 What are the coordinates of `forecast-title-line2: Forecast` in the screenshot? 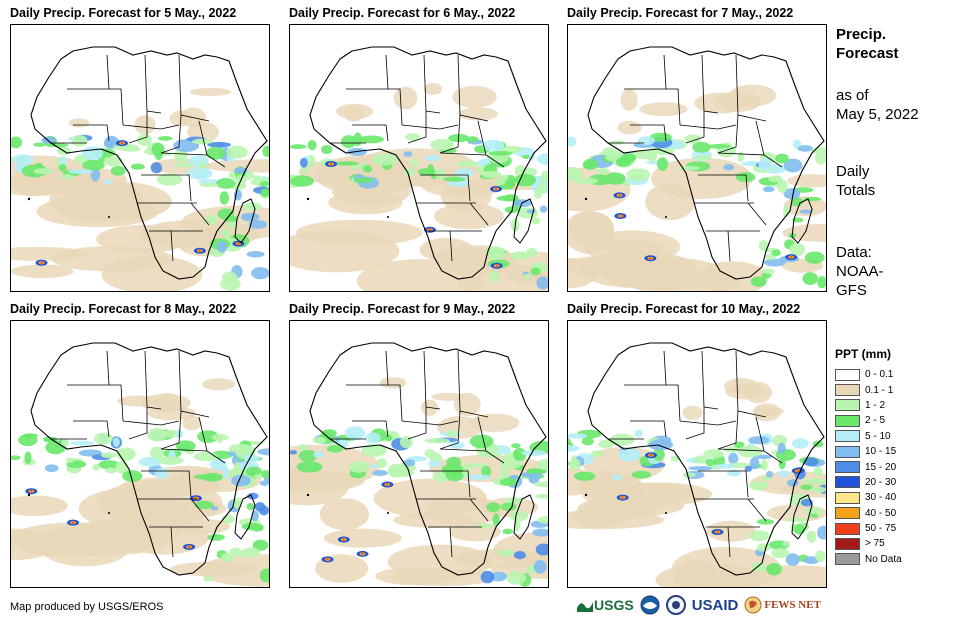 It's located at (867, 53).